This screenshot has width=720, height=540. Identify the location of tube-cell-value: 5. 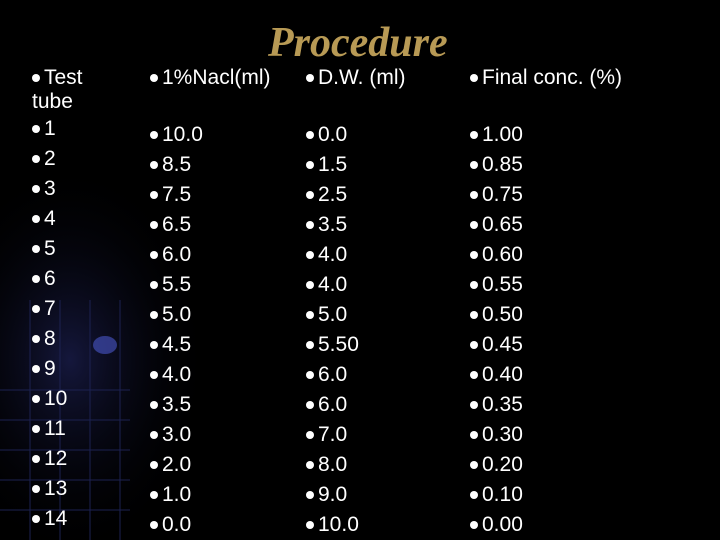
(50, 248).